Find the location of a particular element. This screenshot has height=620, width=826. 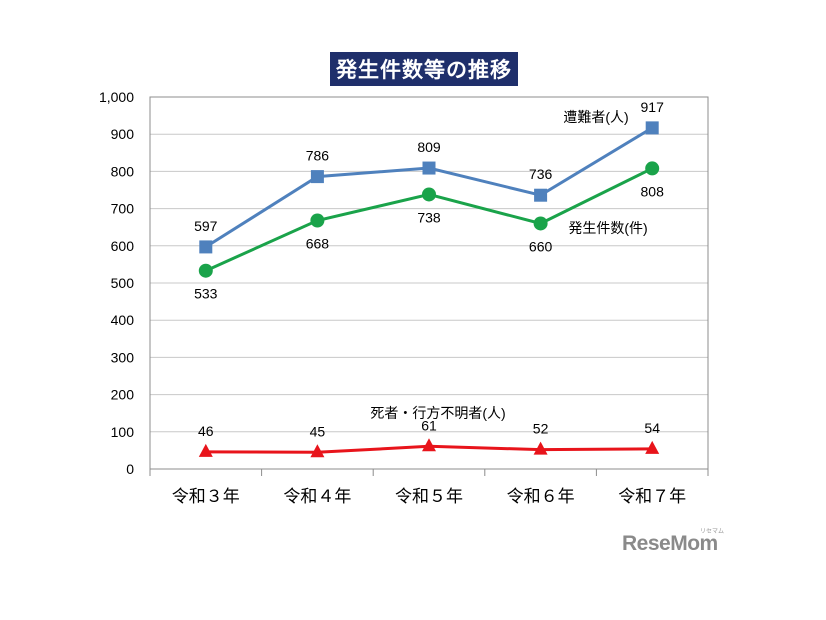

y-tick-label: 300 is located at coordinates (123, 357).